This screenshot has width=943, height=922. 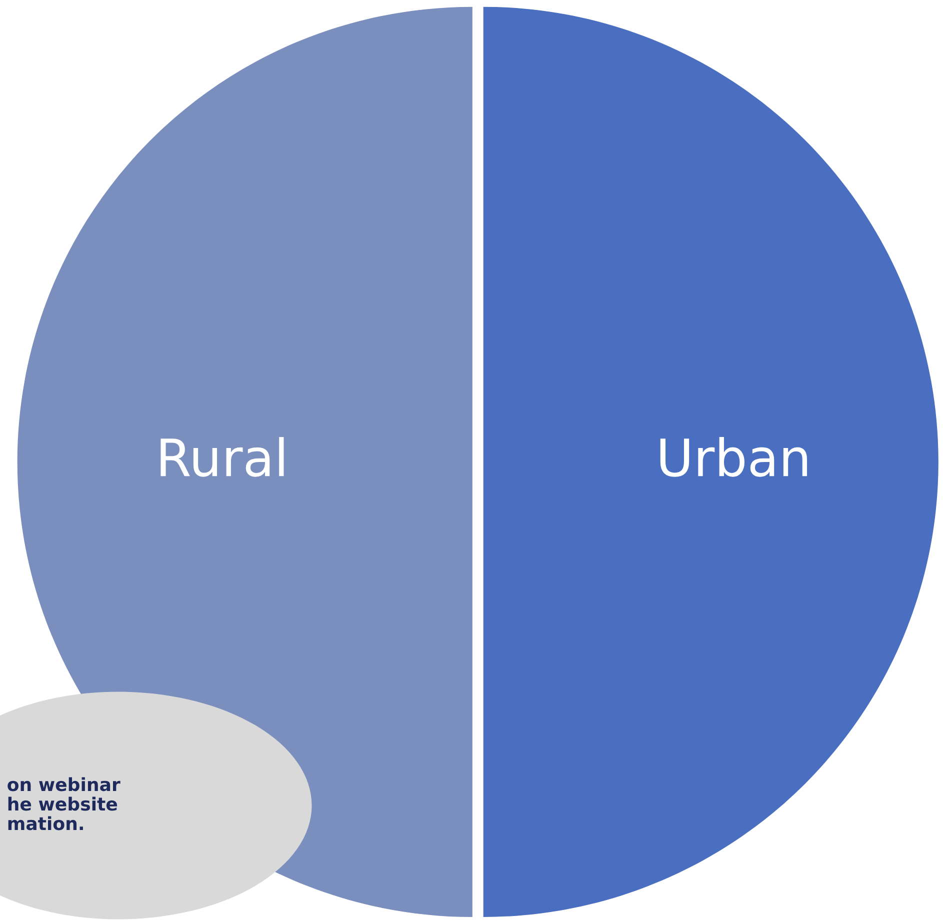 I want to click on text: on webinar he website mation., so click(x=64, y=803).